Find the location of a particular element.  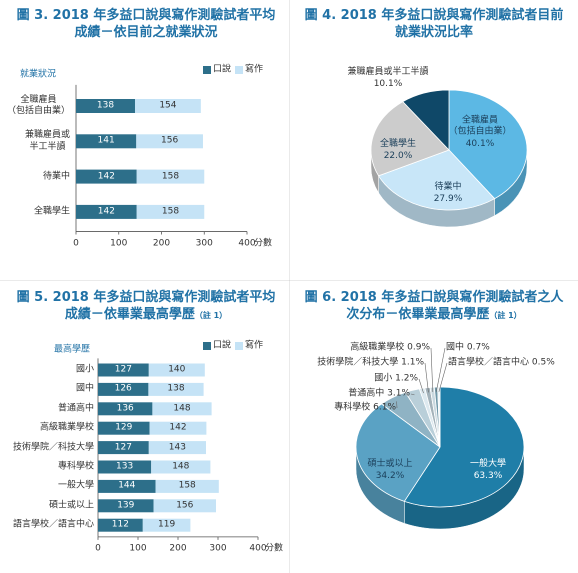

y-axis-label: 最高學歷 is located at coordinates (72, 349).